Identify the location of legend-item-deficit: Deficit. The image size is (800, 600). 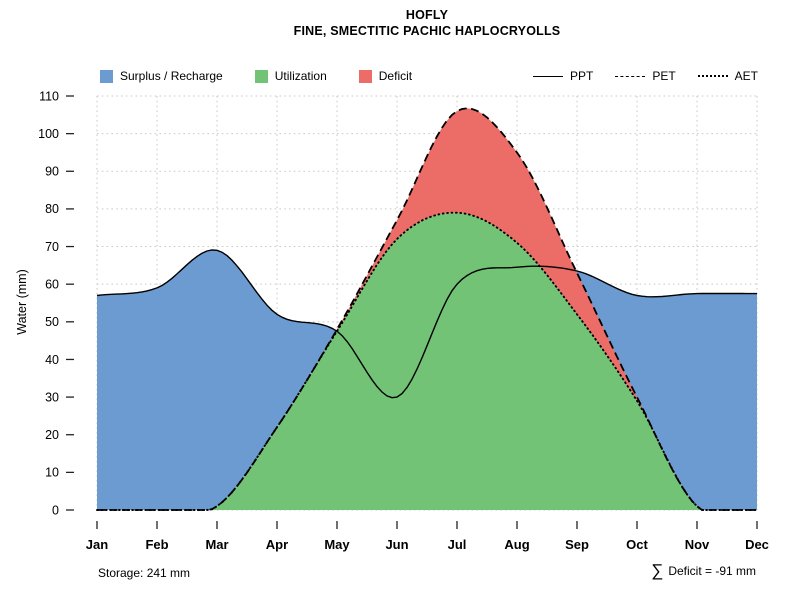
(385, 76).